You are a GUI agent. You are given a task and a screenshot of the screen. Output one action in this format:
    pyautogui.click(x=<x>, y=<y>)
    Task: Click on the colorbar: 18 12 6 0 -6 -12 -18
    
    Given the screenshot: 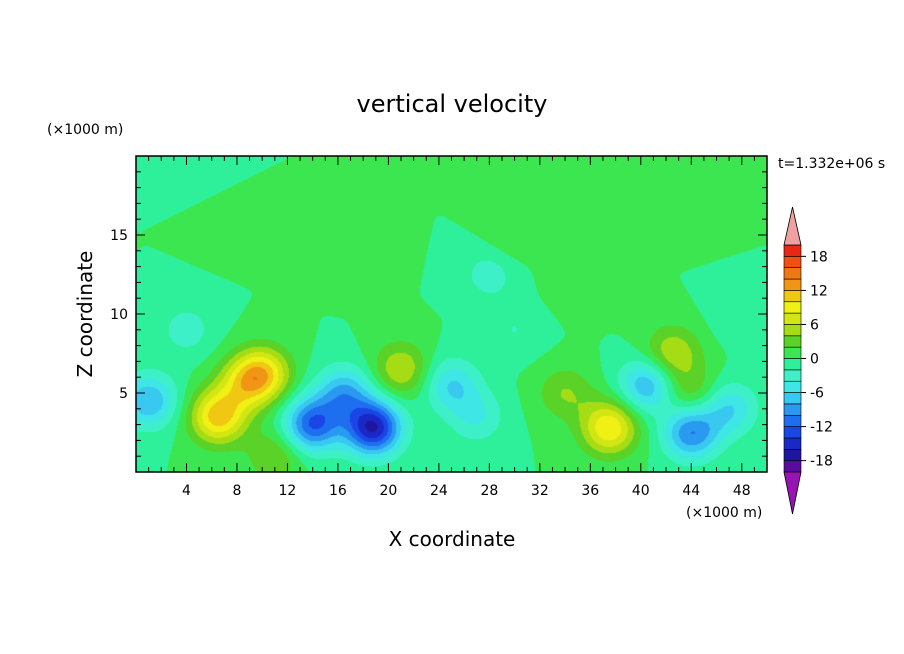 What is the action you would take?
    pyautogui.click(x=808, y=360)
    